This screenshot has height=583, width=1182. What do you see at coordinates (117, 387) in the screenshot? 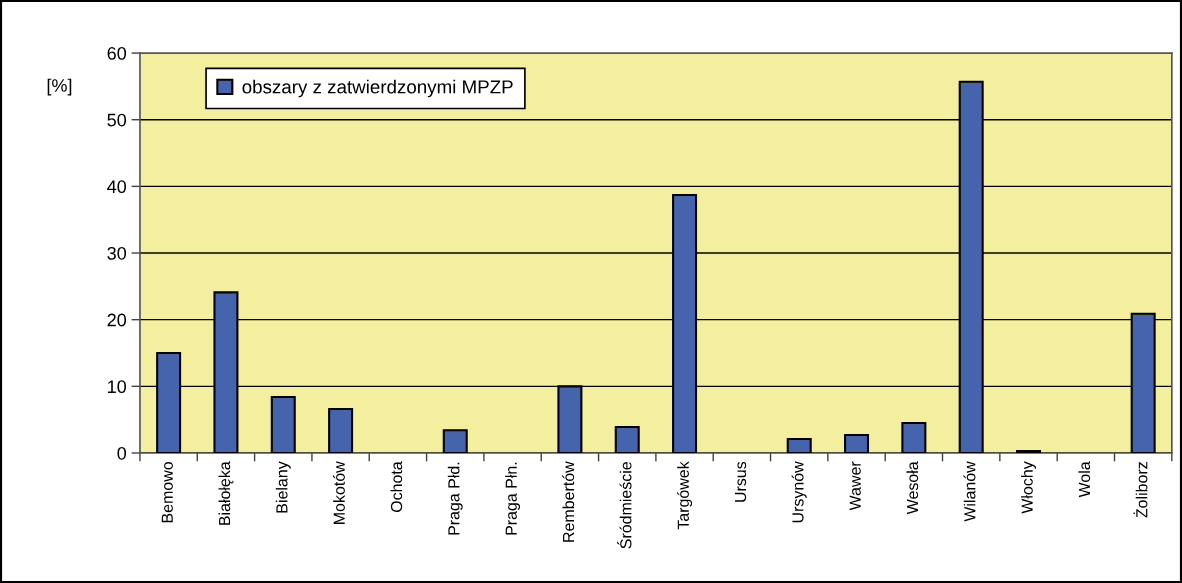
I see `y-tick-label: 10` at bounding box center [117, 387].